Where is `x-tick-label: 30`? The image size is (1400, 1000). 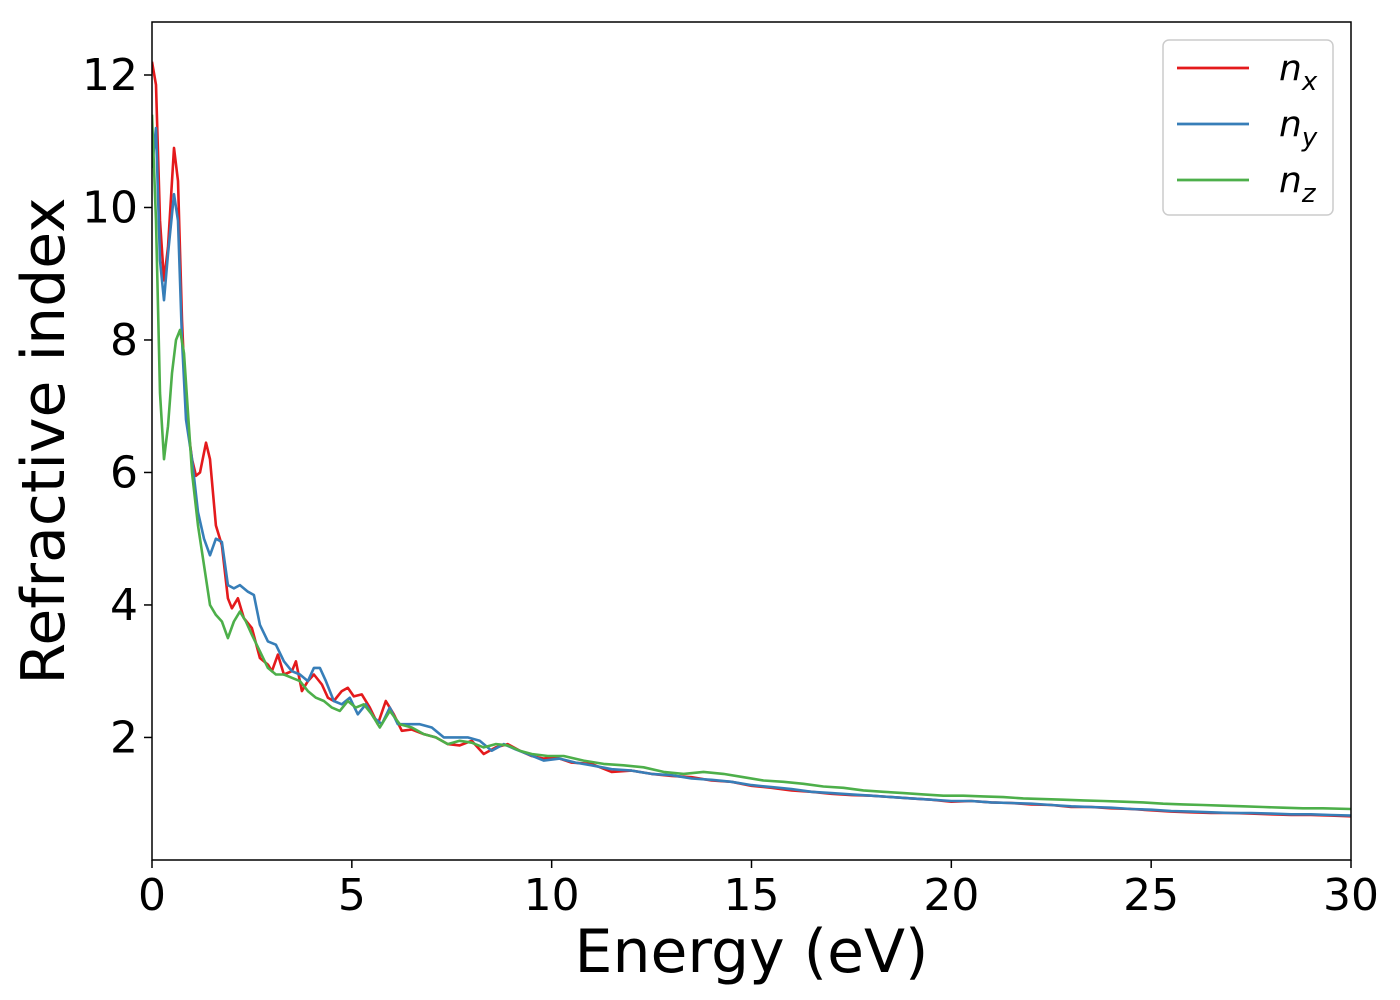
x-tick-label: 30 is located at coordinates (1351, 895).